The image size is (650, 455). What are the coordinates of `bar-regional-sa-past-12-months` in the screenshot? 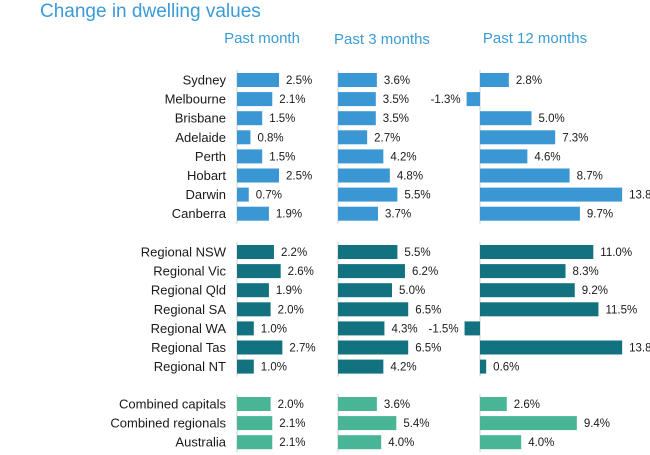 It's located at (539, 309).